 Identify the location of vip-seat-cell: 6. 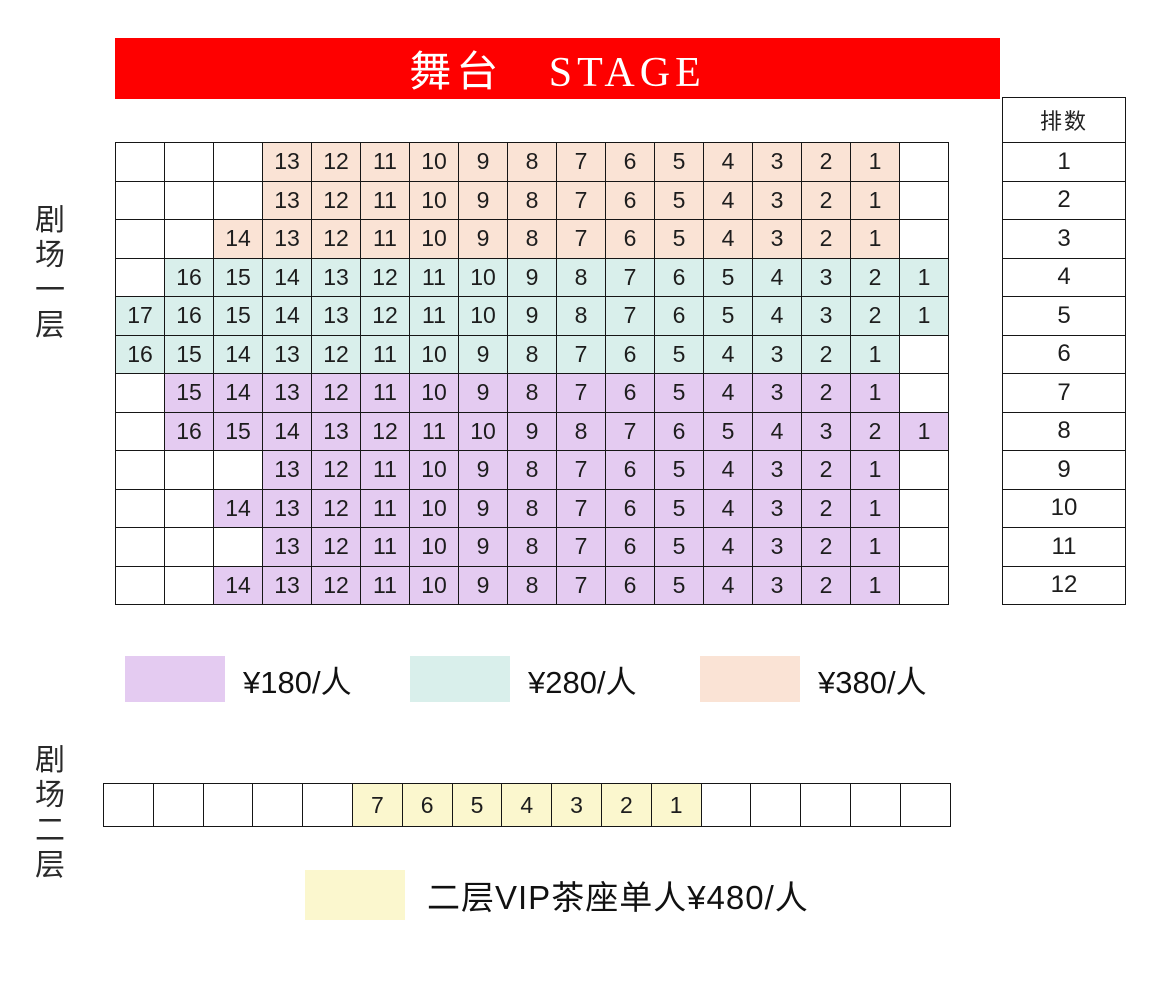
(427, 805).